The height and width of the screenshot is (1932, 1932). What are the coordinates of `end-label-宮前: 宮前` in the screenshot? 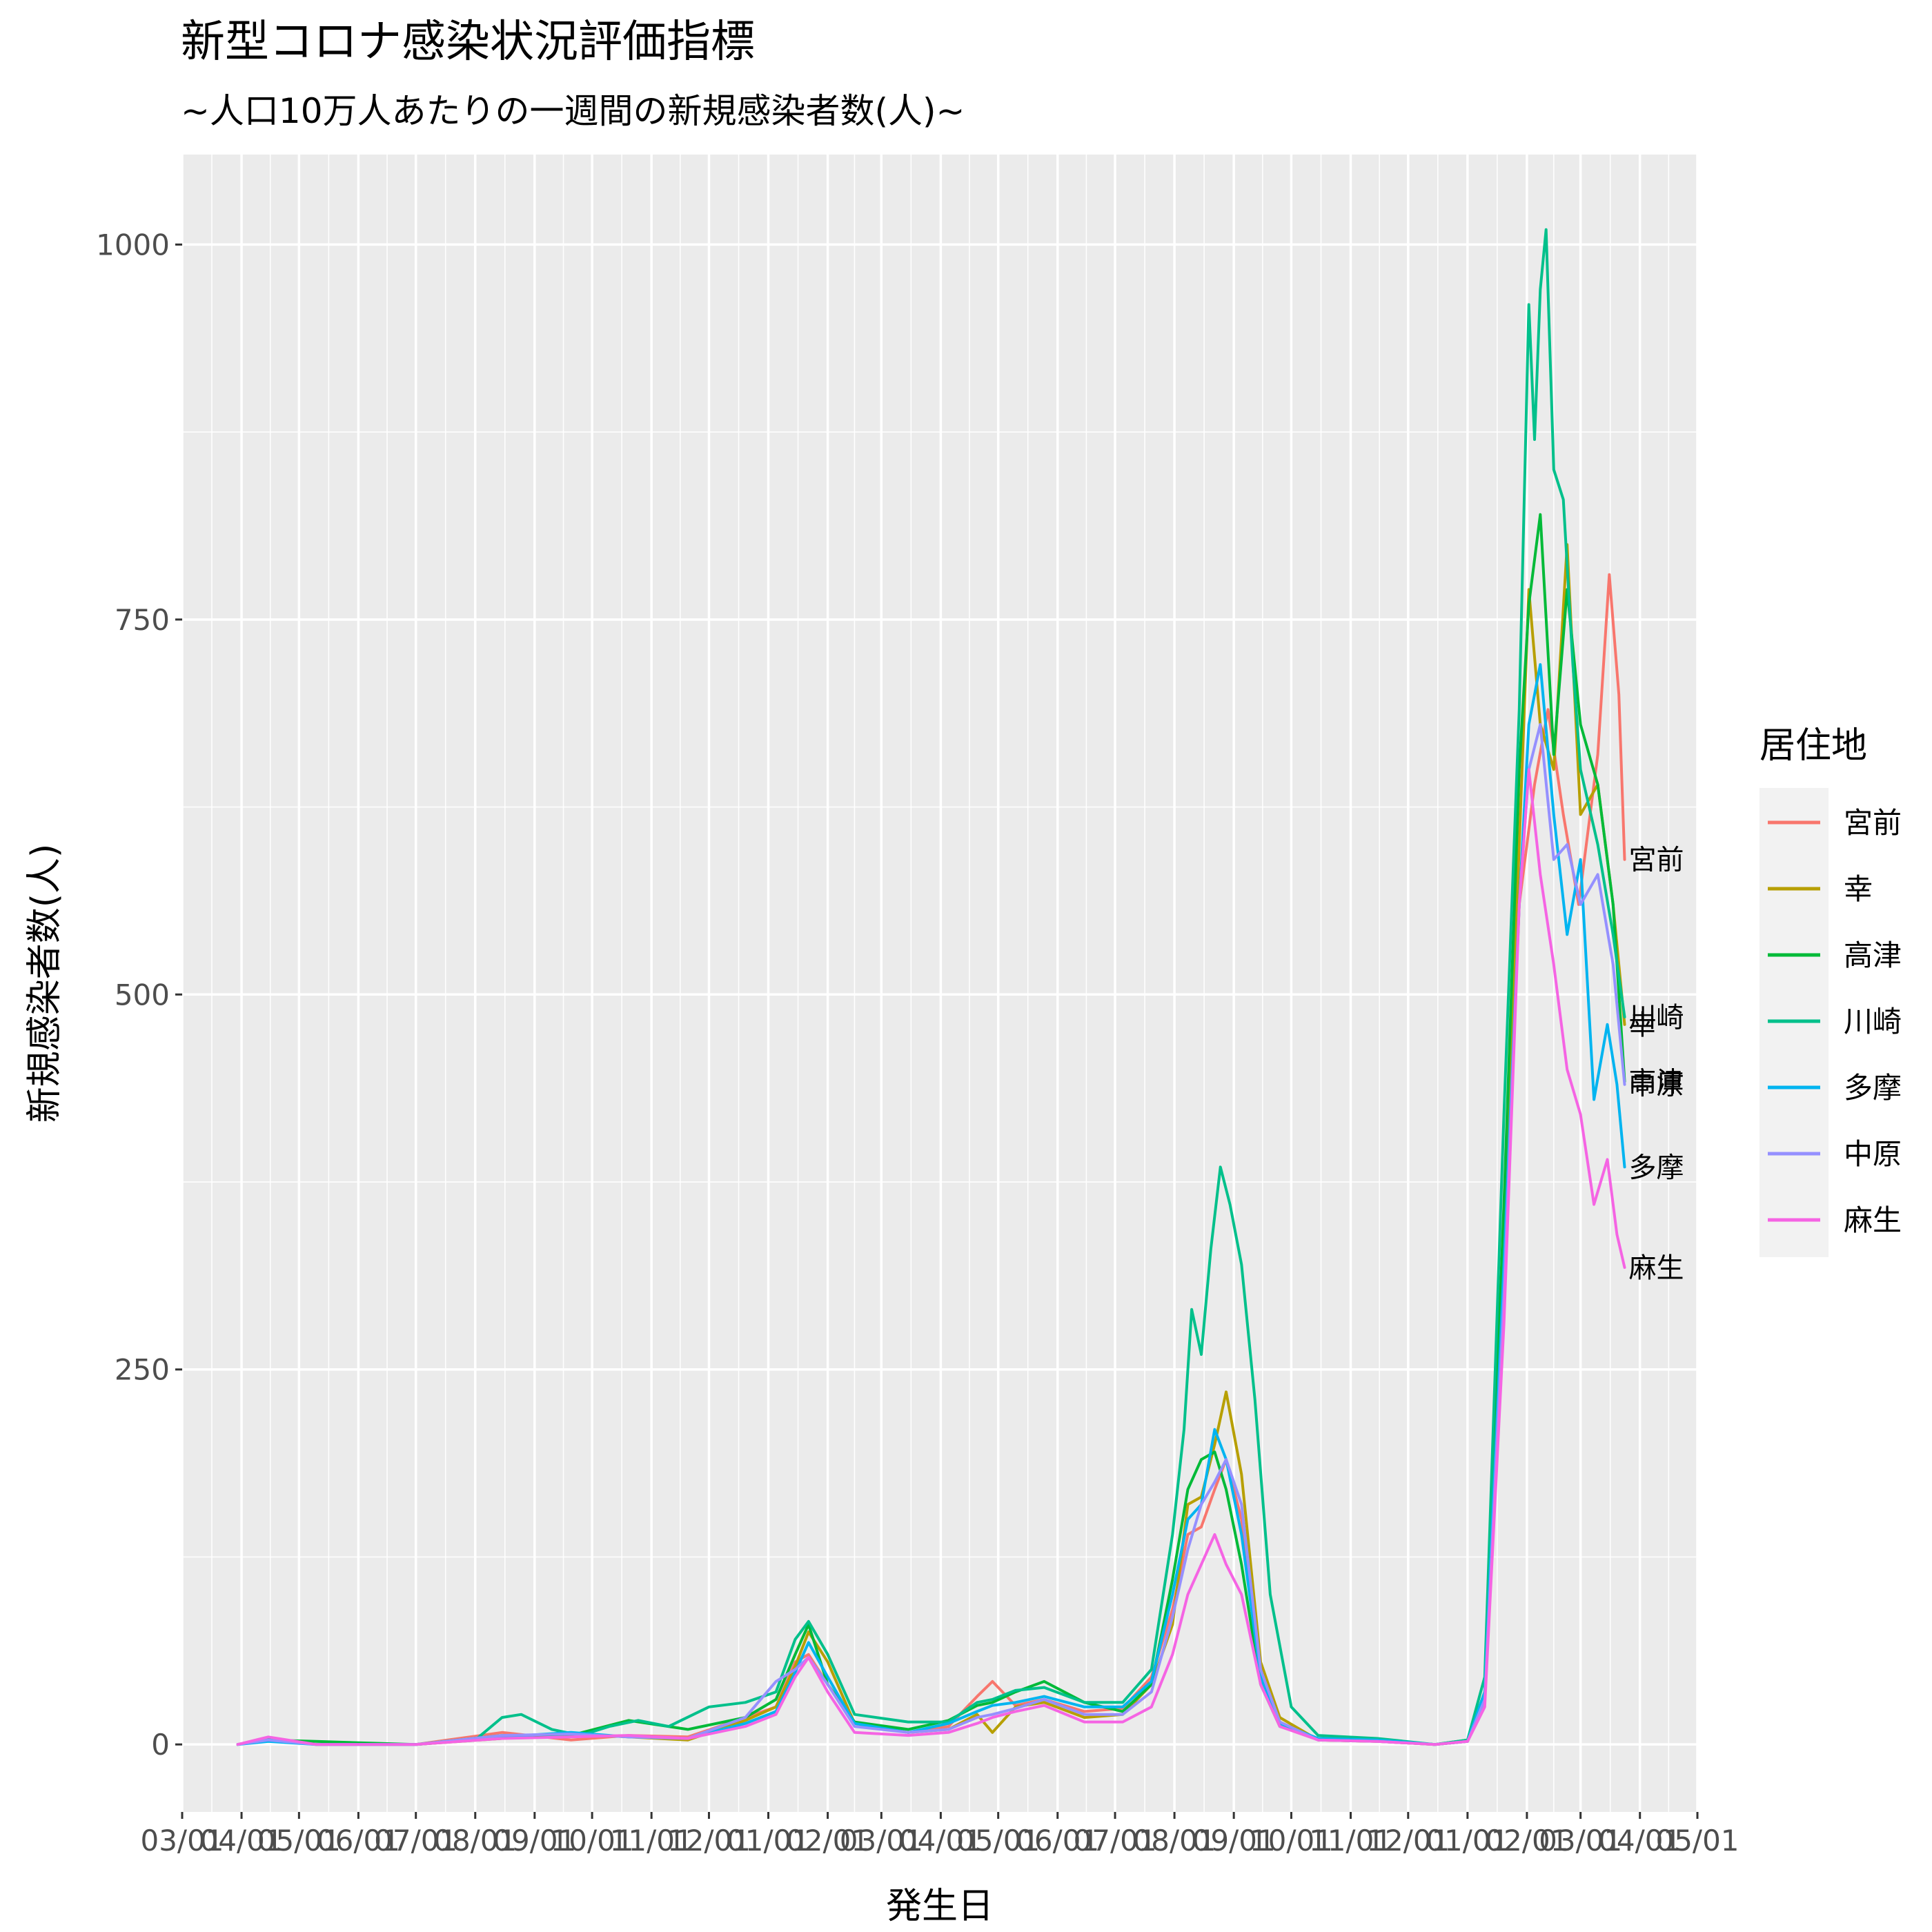 It's located at (1656, 860).